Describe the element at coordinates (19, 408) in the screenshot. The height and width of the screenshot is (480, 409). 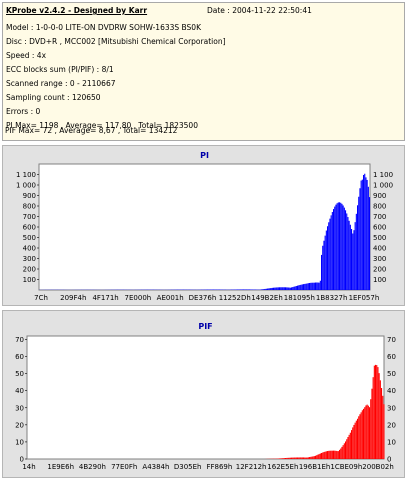
I see `y-tick-label-left: 30` at that location.